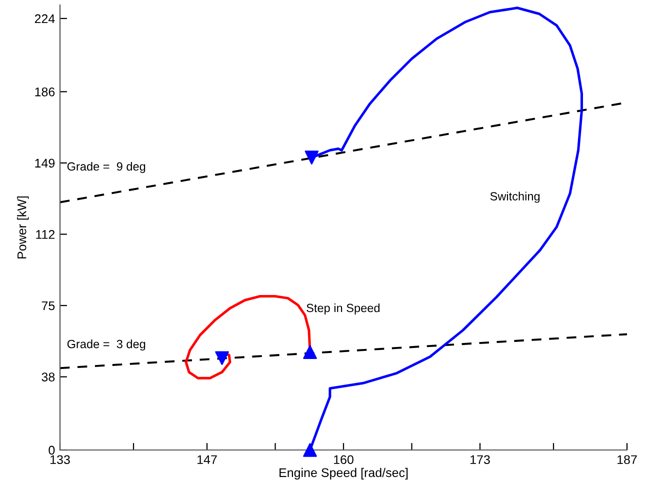 This screenshot has height=488, width=670. What do you see at coordinates (515, 197) in the screenshot?
I see `annotation: Switching` at bounding box center [515, 197].